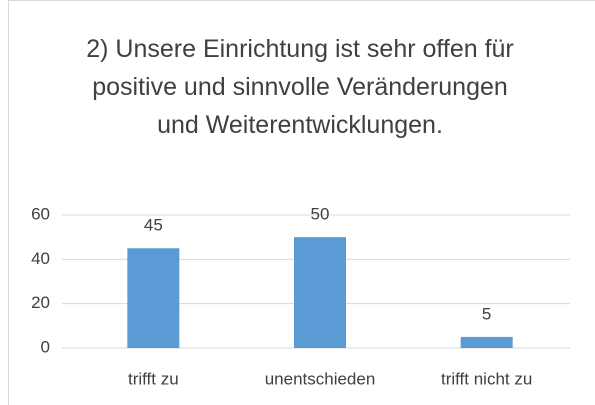 The image size is (595, 405). I want to click on y-tick-label: 20, so click(40, 302).